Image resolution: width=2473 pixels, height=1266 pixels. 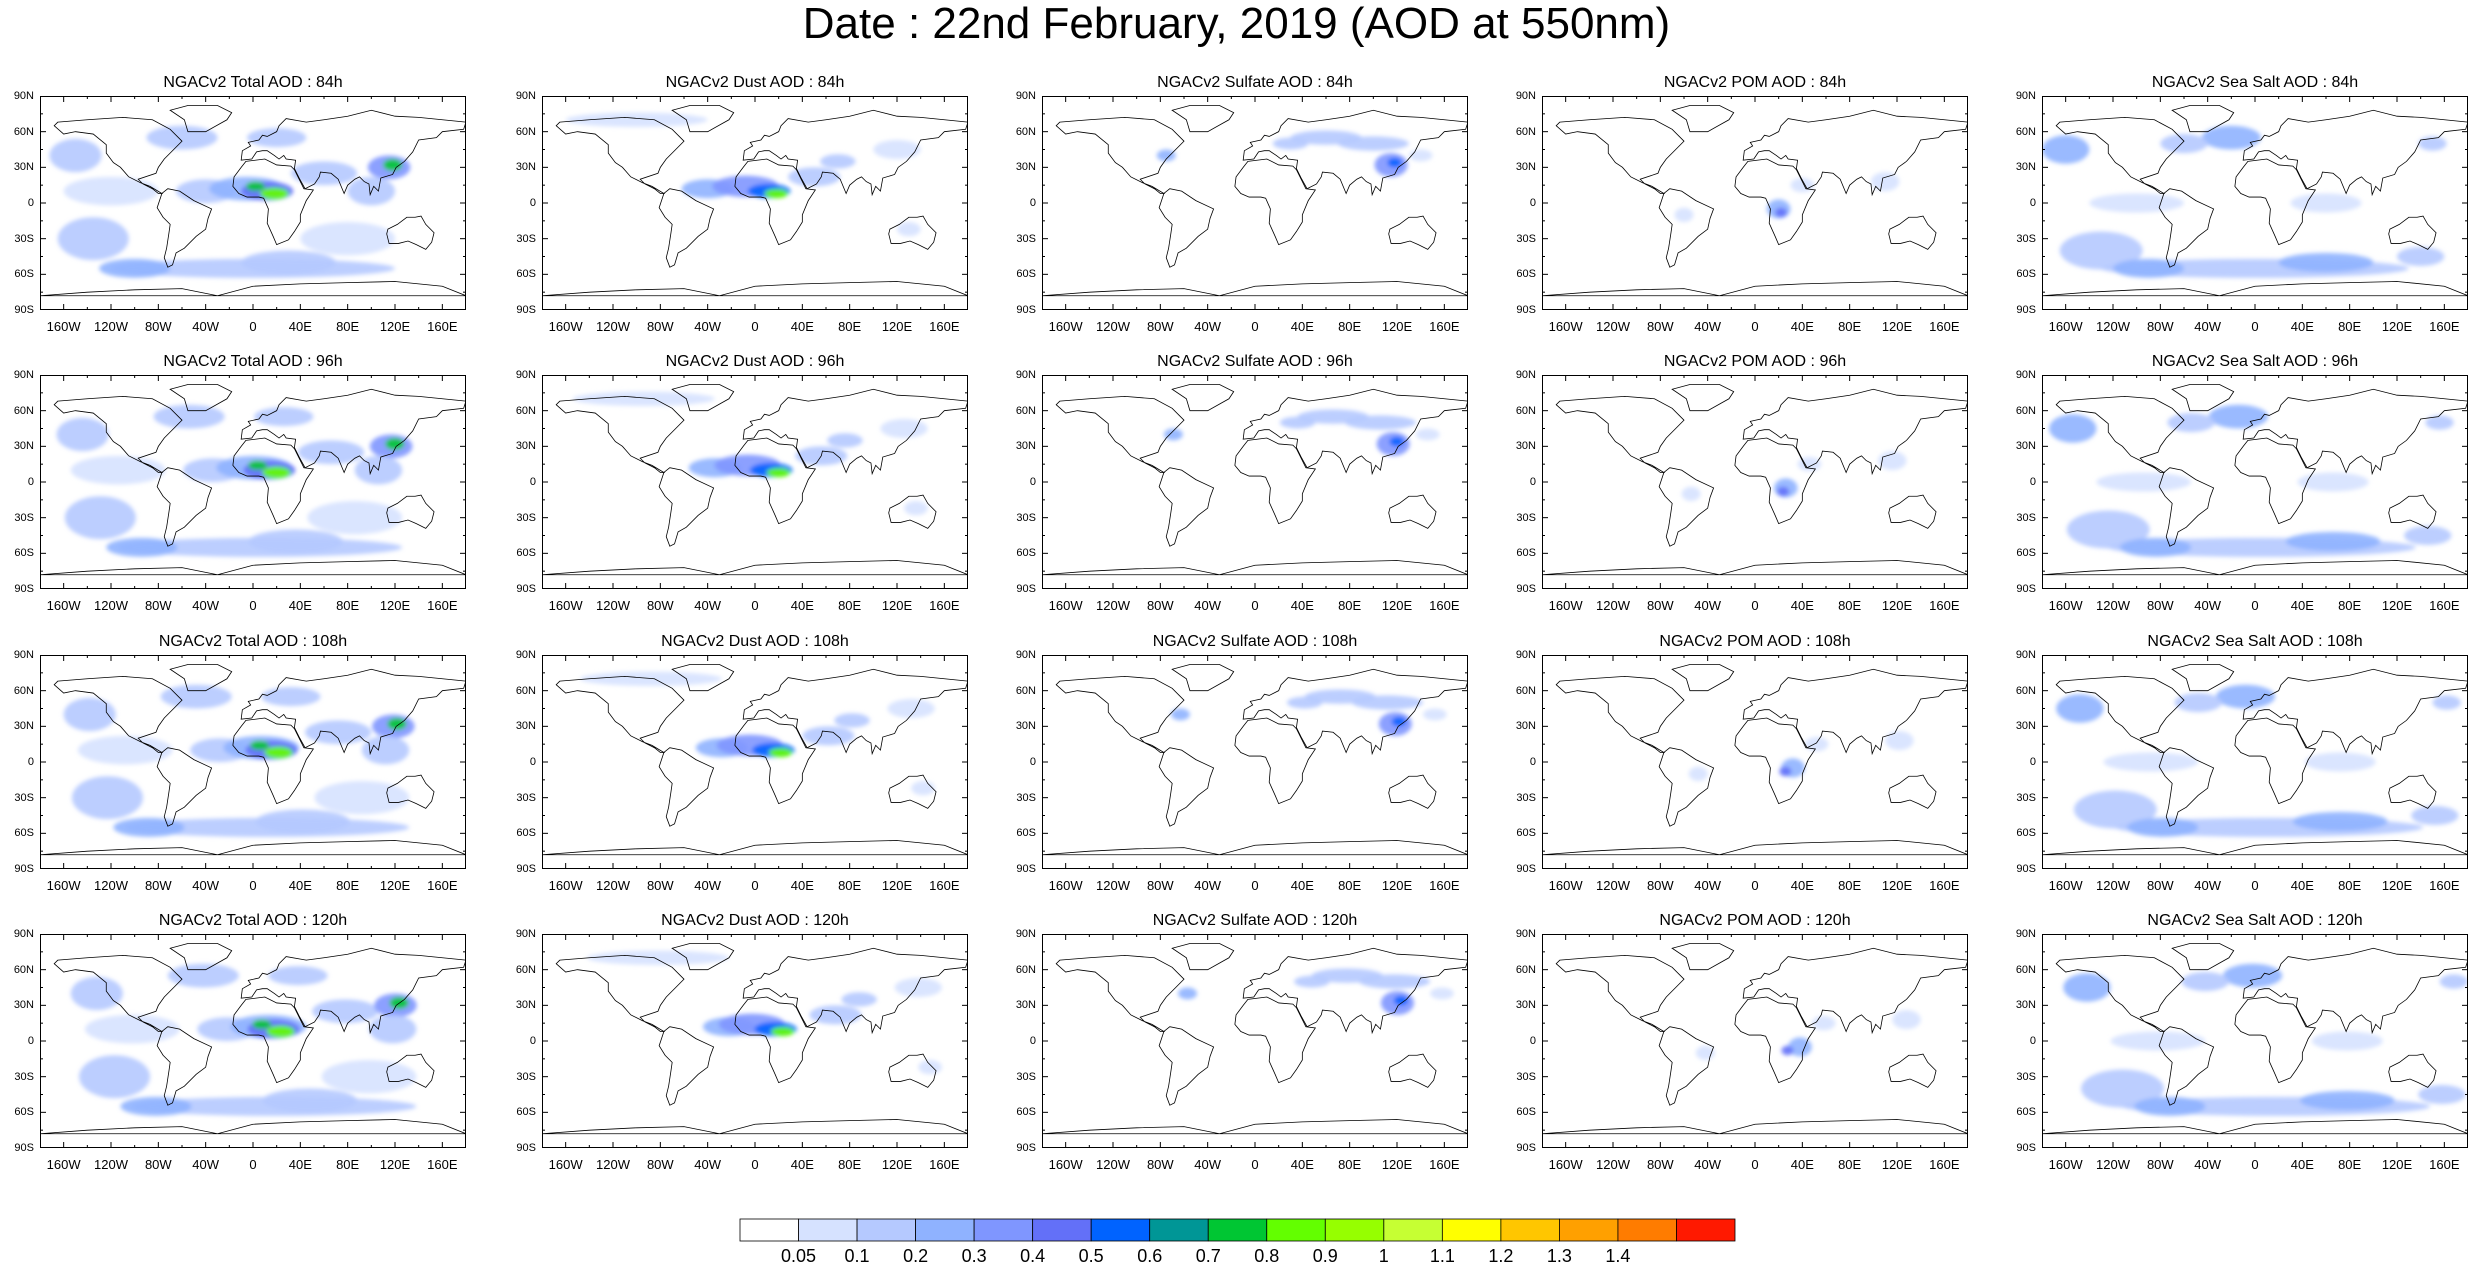 What do you see at coordinates (2255, 361) in the screenshot?
I see `panel-title: NGACv2 Sea Salt AOD : 96h` at bounding box center [2255, 361].